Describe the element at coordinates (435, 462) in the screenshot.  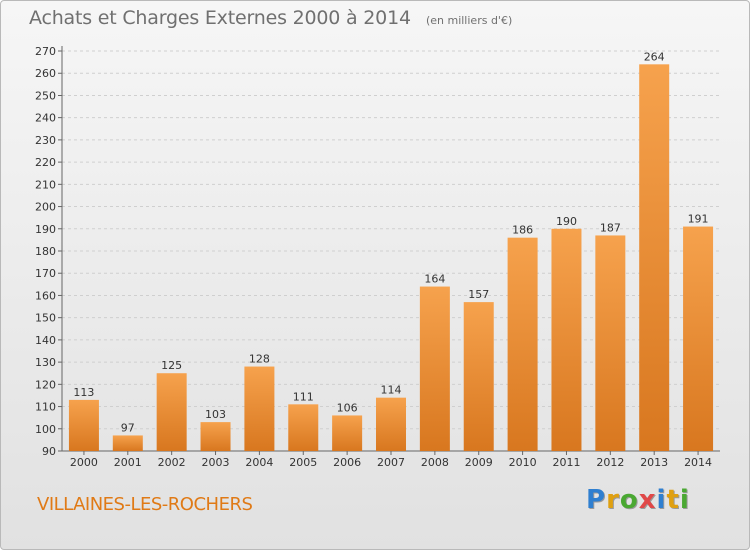
I see `x-tick-label-2008: 2008` at that location.